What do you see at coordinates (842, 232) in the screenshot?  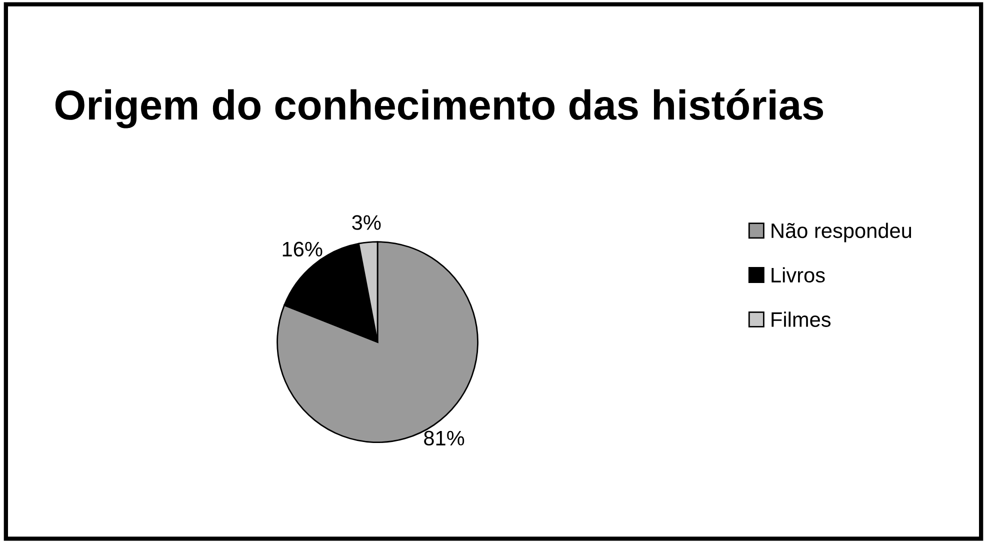 I see `legend-label: Não respondeu` at bounding box center [842, 232].